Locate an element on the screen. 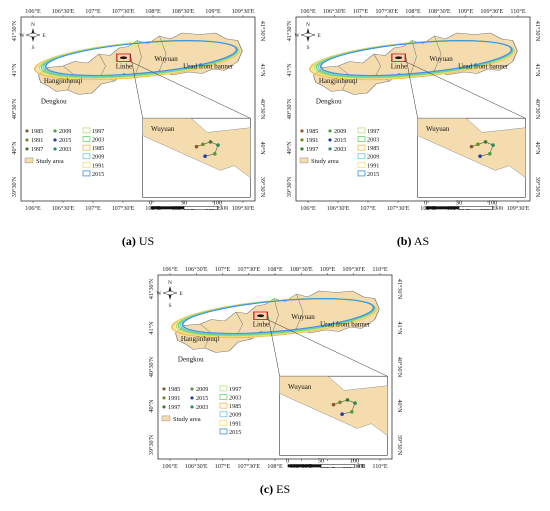 This screenshot has height=511, width=550. latitude-tick-label: 39°30'N is located at coordinates (14, 186).